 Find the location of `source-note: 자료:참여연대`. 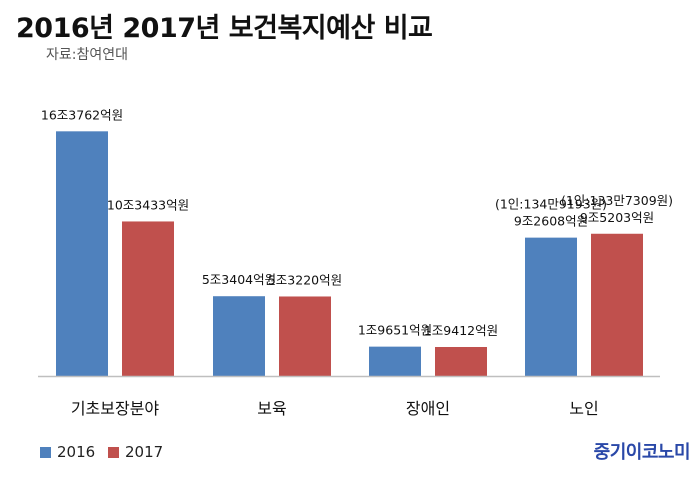

source-note: 자료:참여연대 is located at coordinates (87, 55).